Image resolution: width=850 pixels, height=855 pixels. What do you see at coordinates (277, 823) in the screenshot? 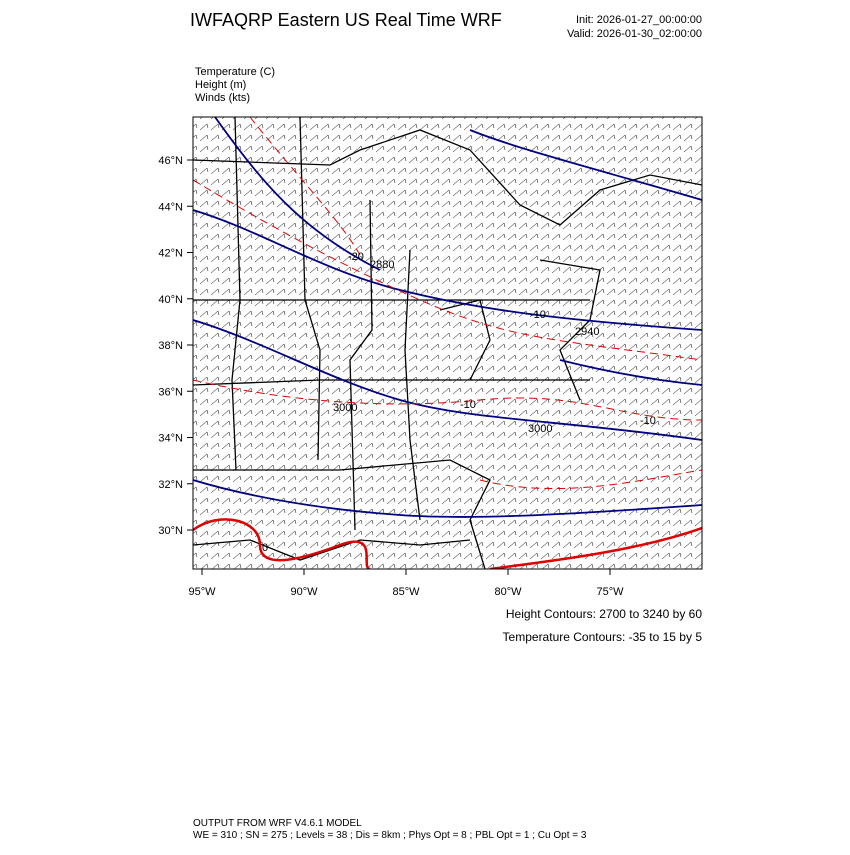
I see `footer-line: OUTPUT FROM WRF V4.6.1 MODEL` at bounding box center [277, 823].